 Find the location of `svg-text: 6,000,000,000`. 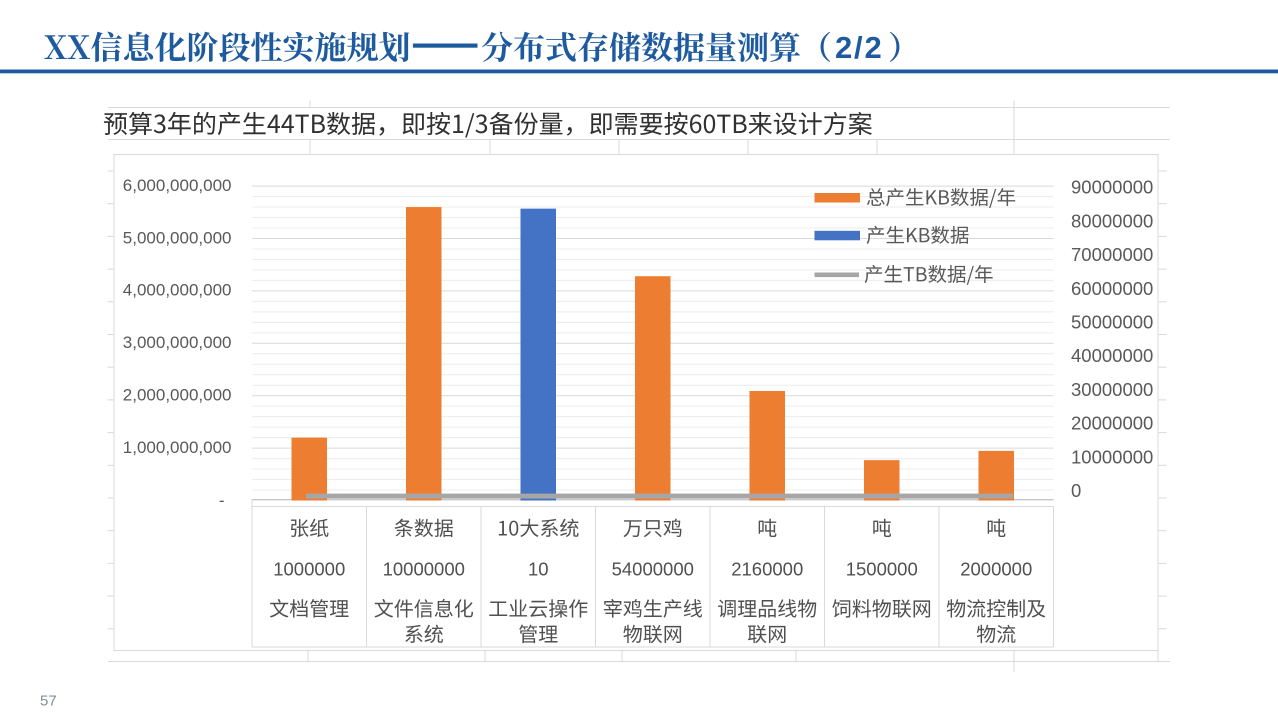

svg-text: 6,000,000,000 is located at coordinates (177, 185).